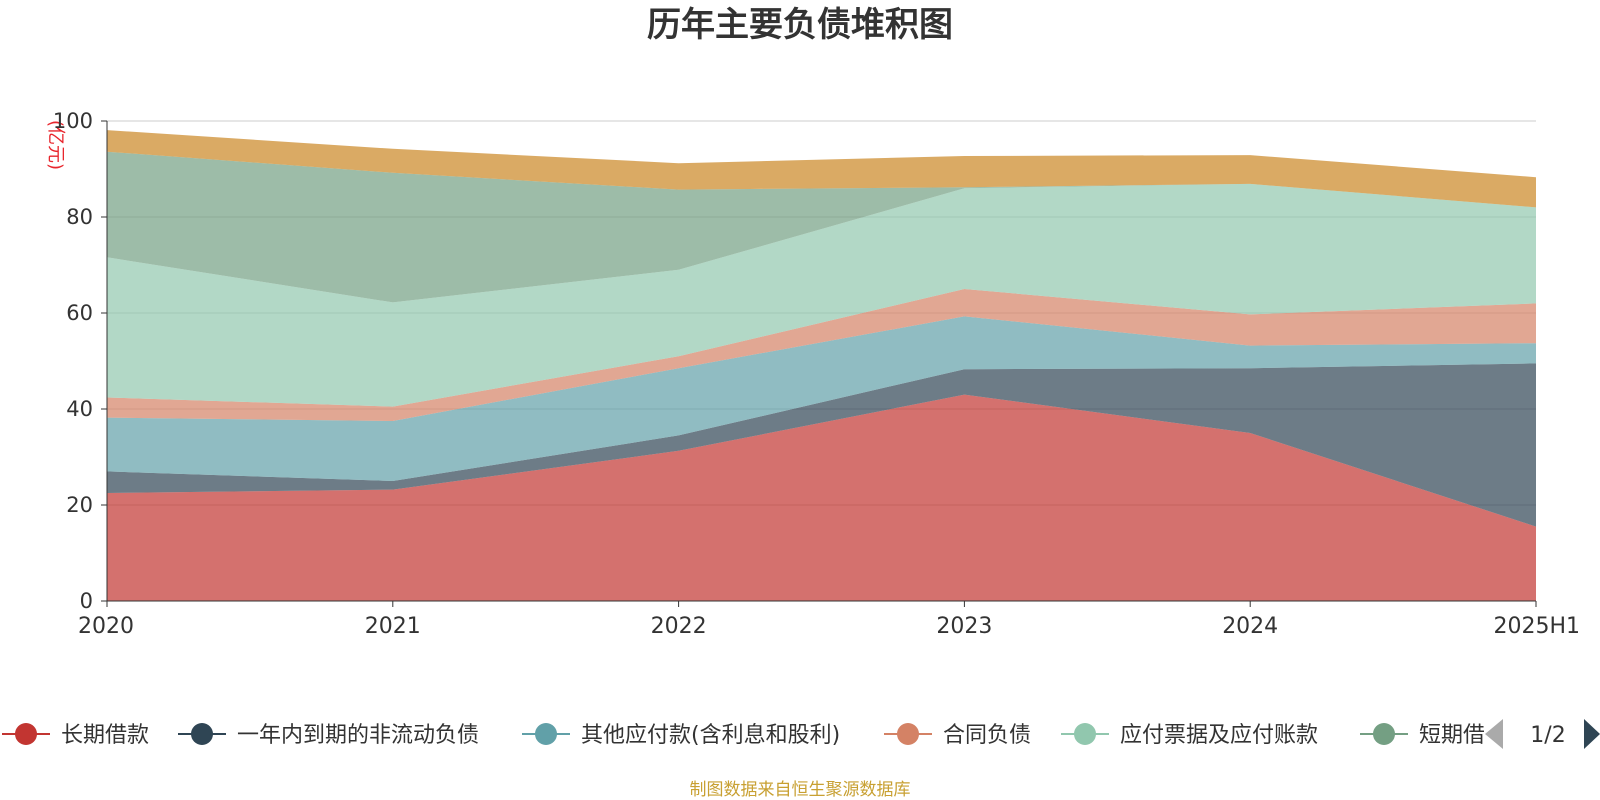  I want to click on legend-prev-page-icon, so click(1494, 734).